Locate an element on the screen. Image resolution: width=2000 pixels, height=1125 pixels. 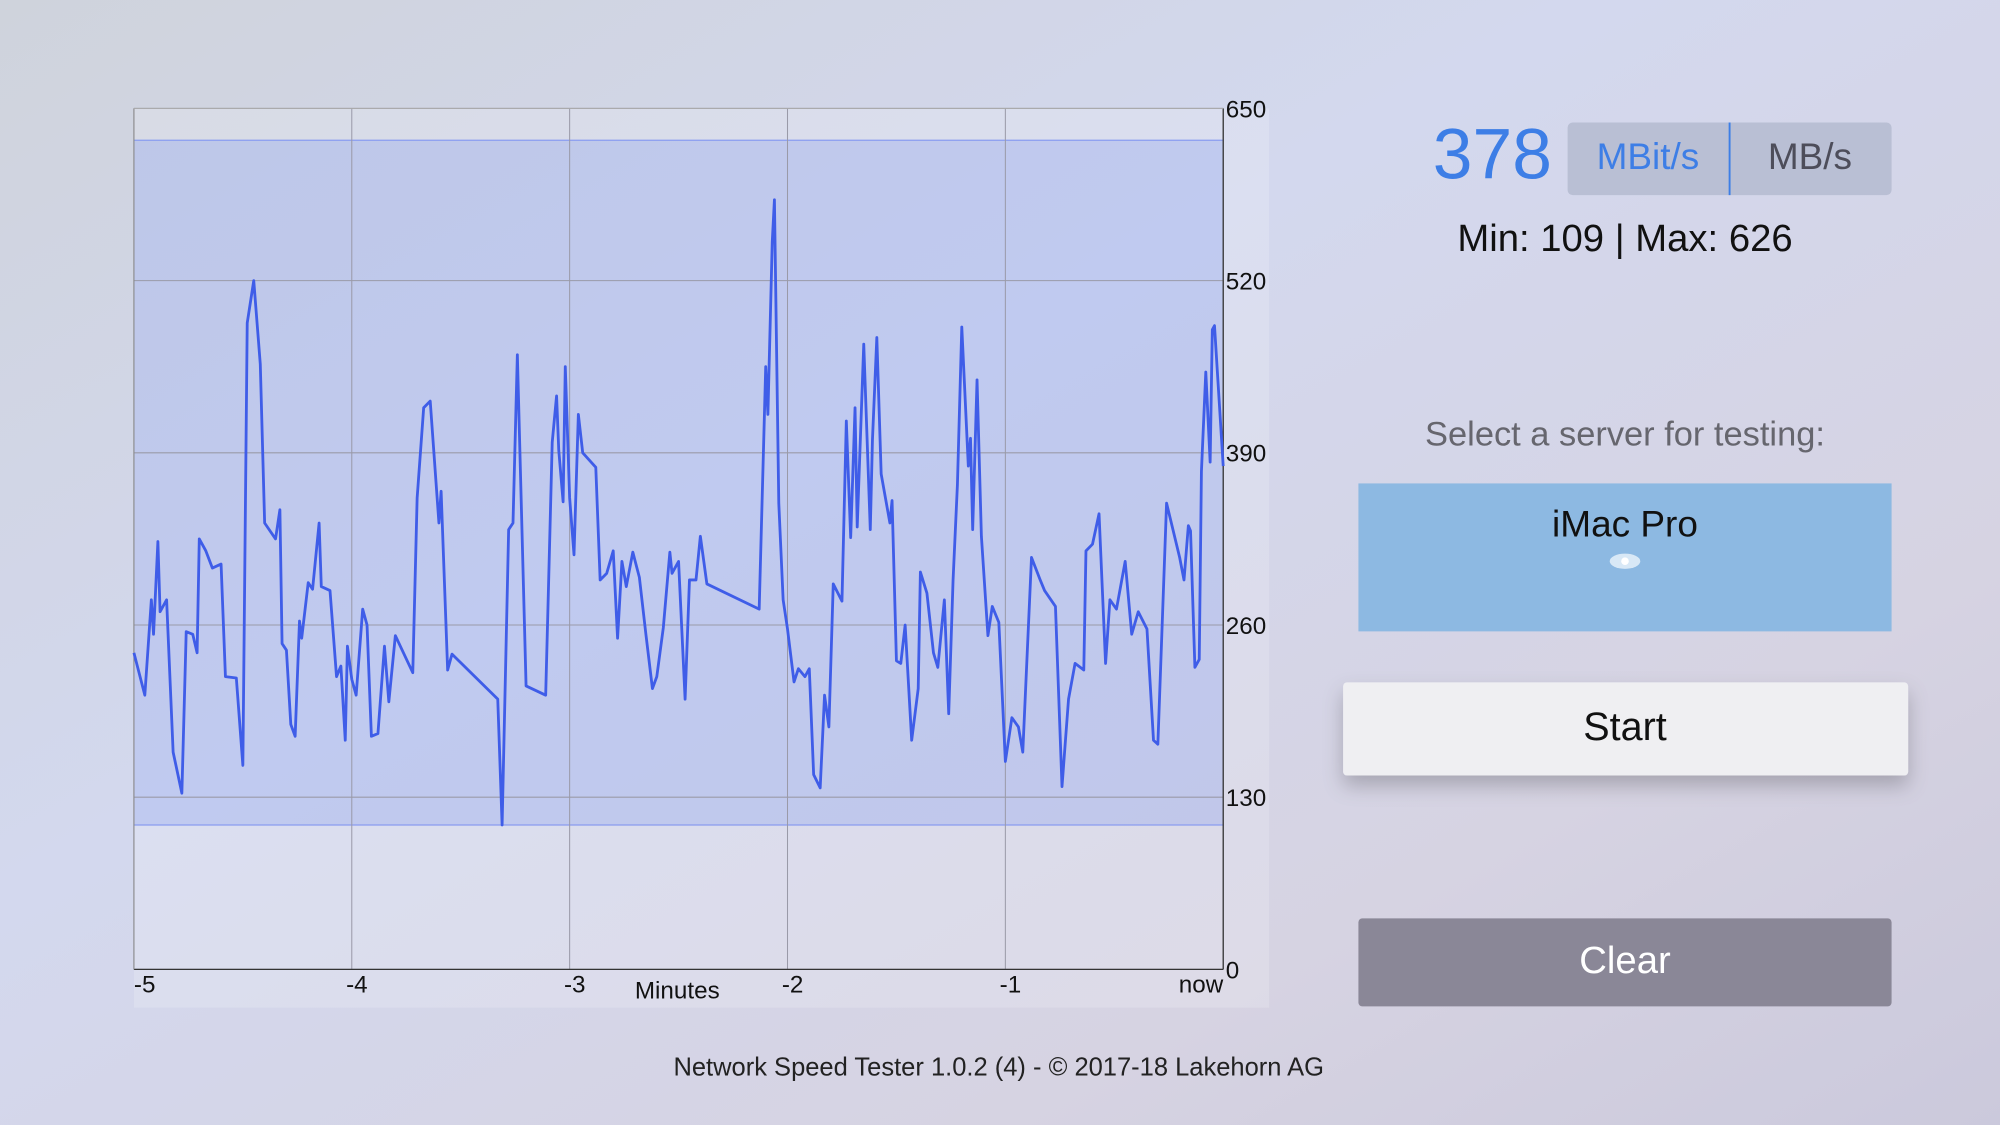
x-axis-label: Minutes is located at coordinates (677, 991).